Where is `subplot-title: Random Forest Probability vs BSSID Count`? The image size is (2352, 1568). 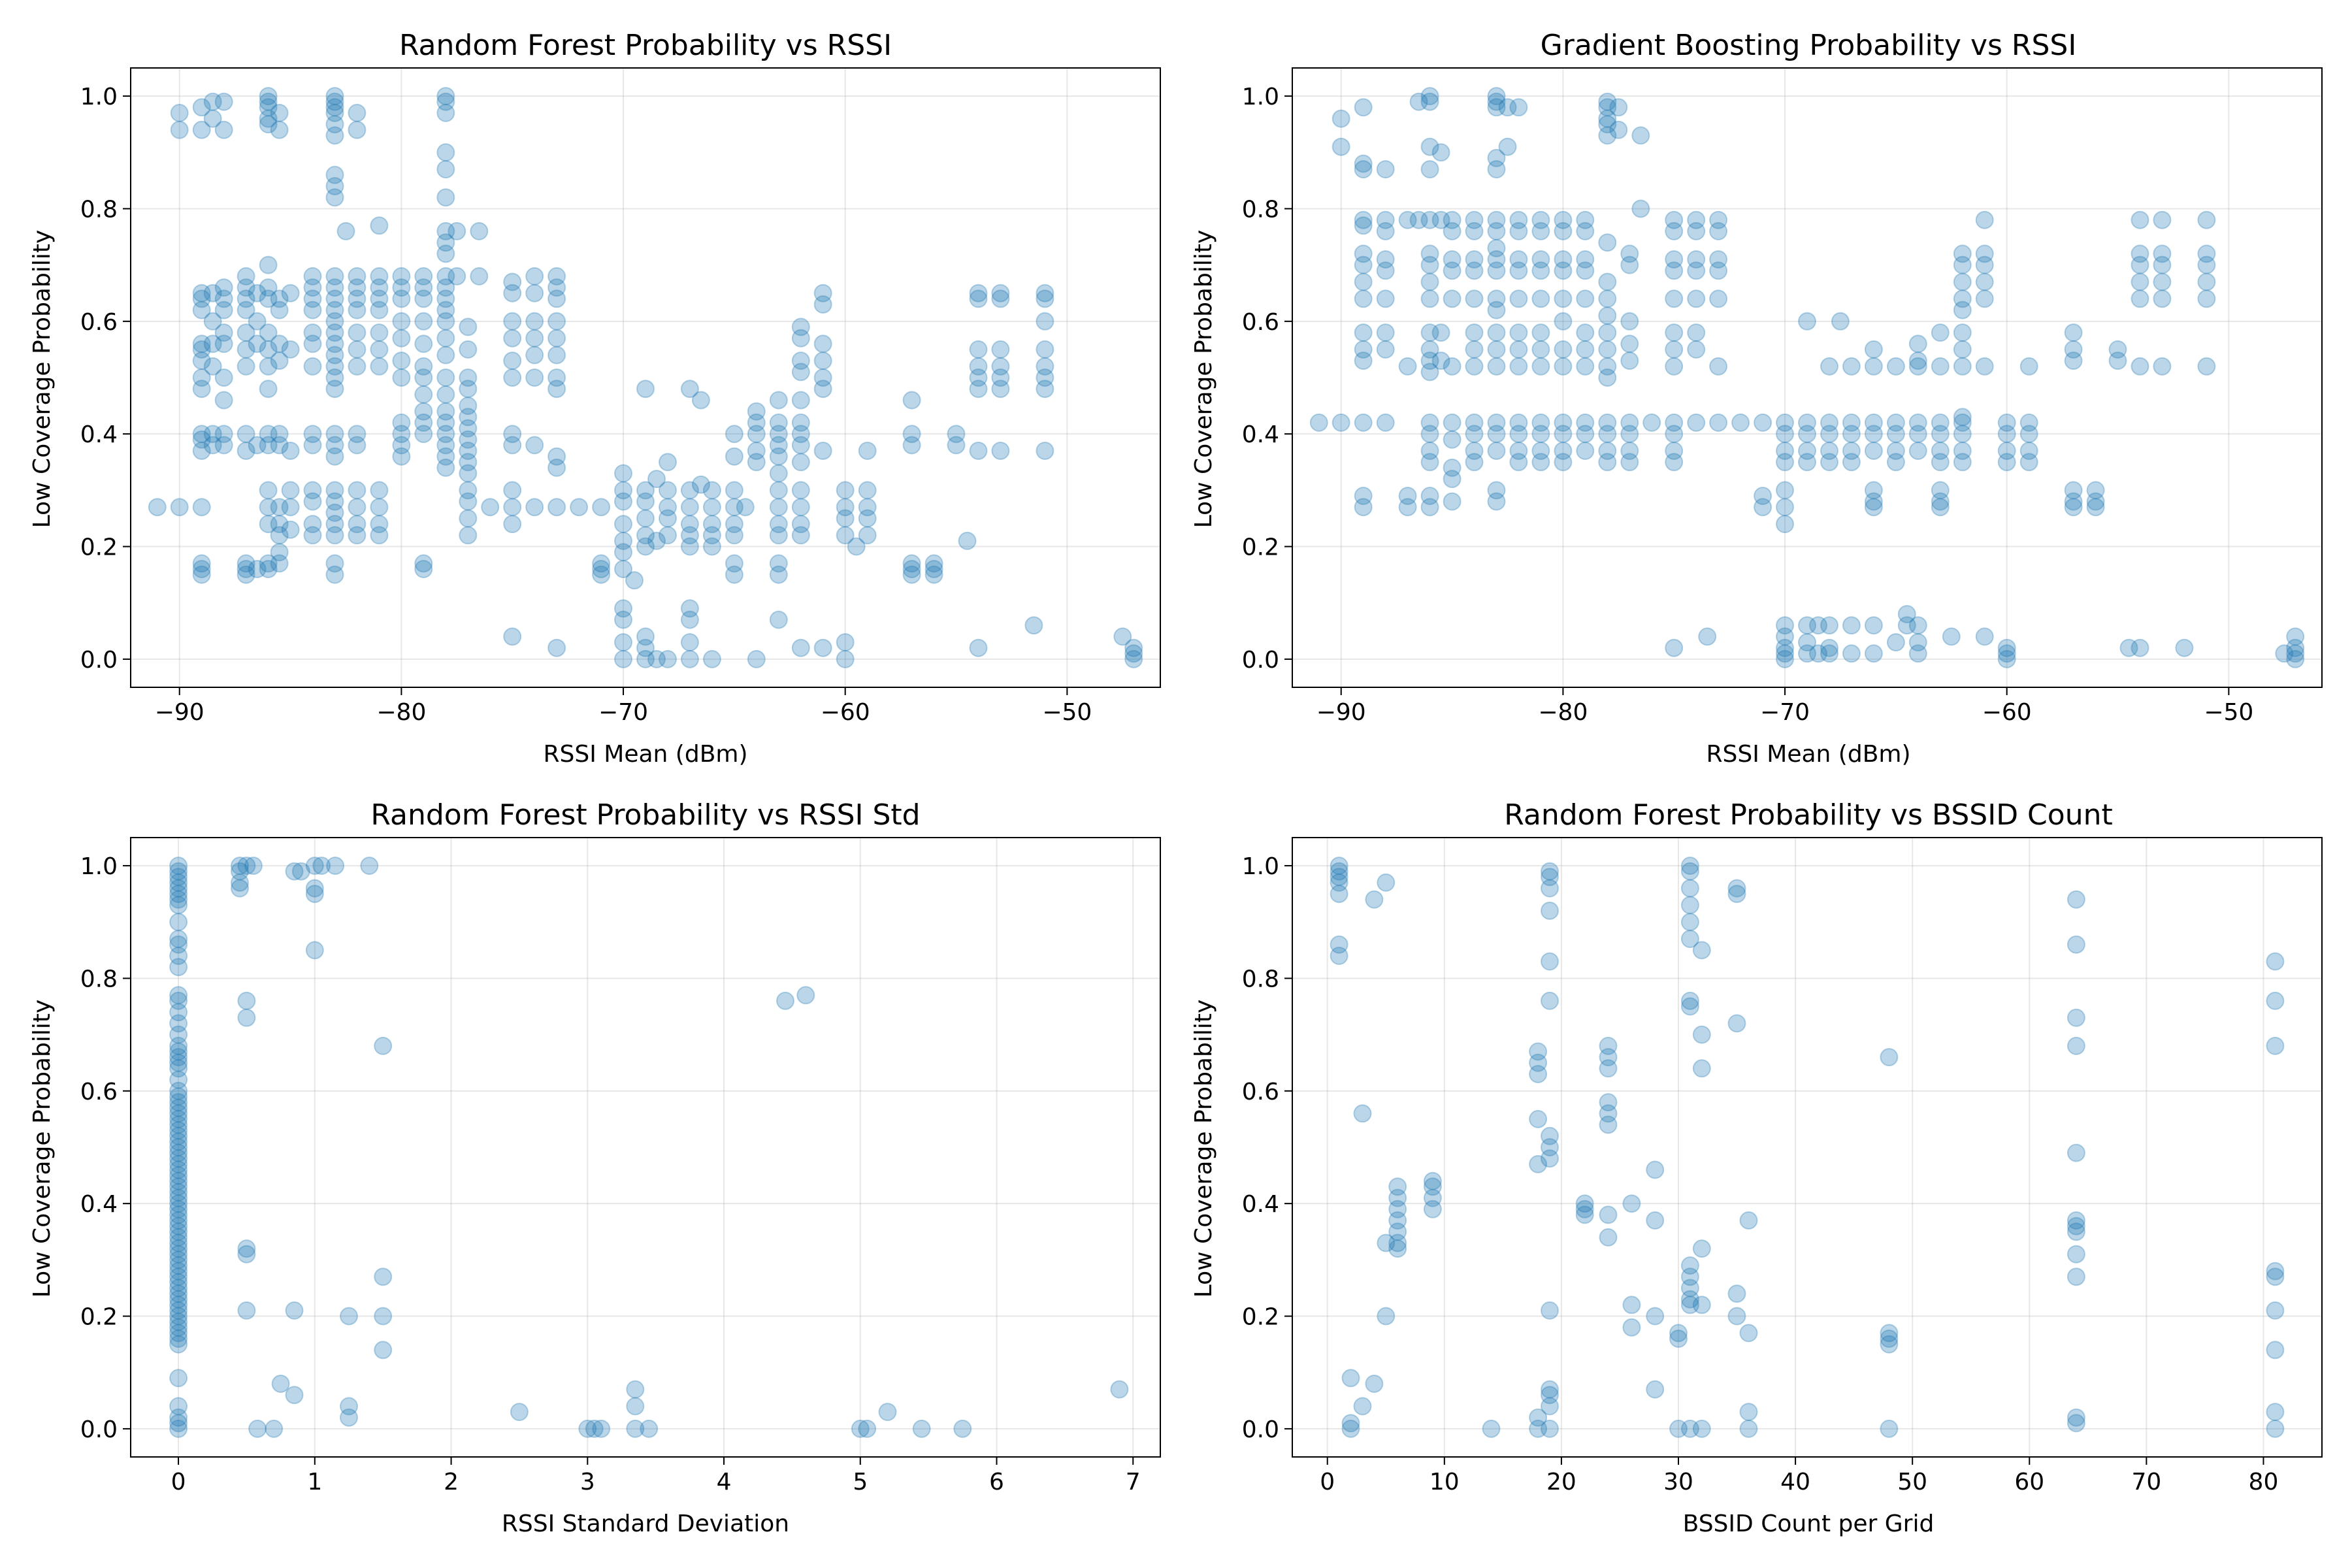 subplot-title: Random Forest Probability vs BSSID Count is located at coordinates (1808, 815).